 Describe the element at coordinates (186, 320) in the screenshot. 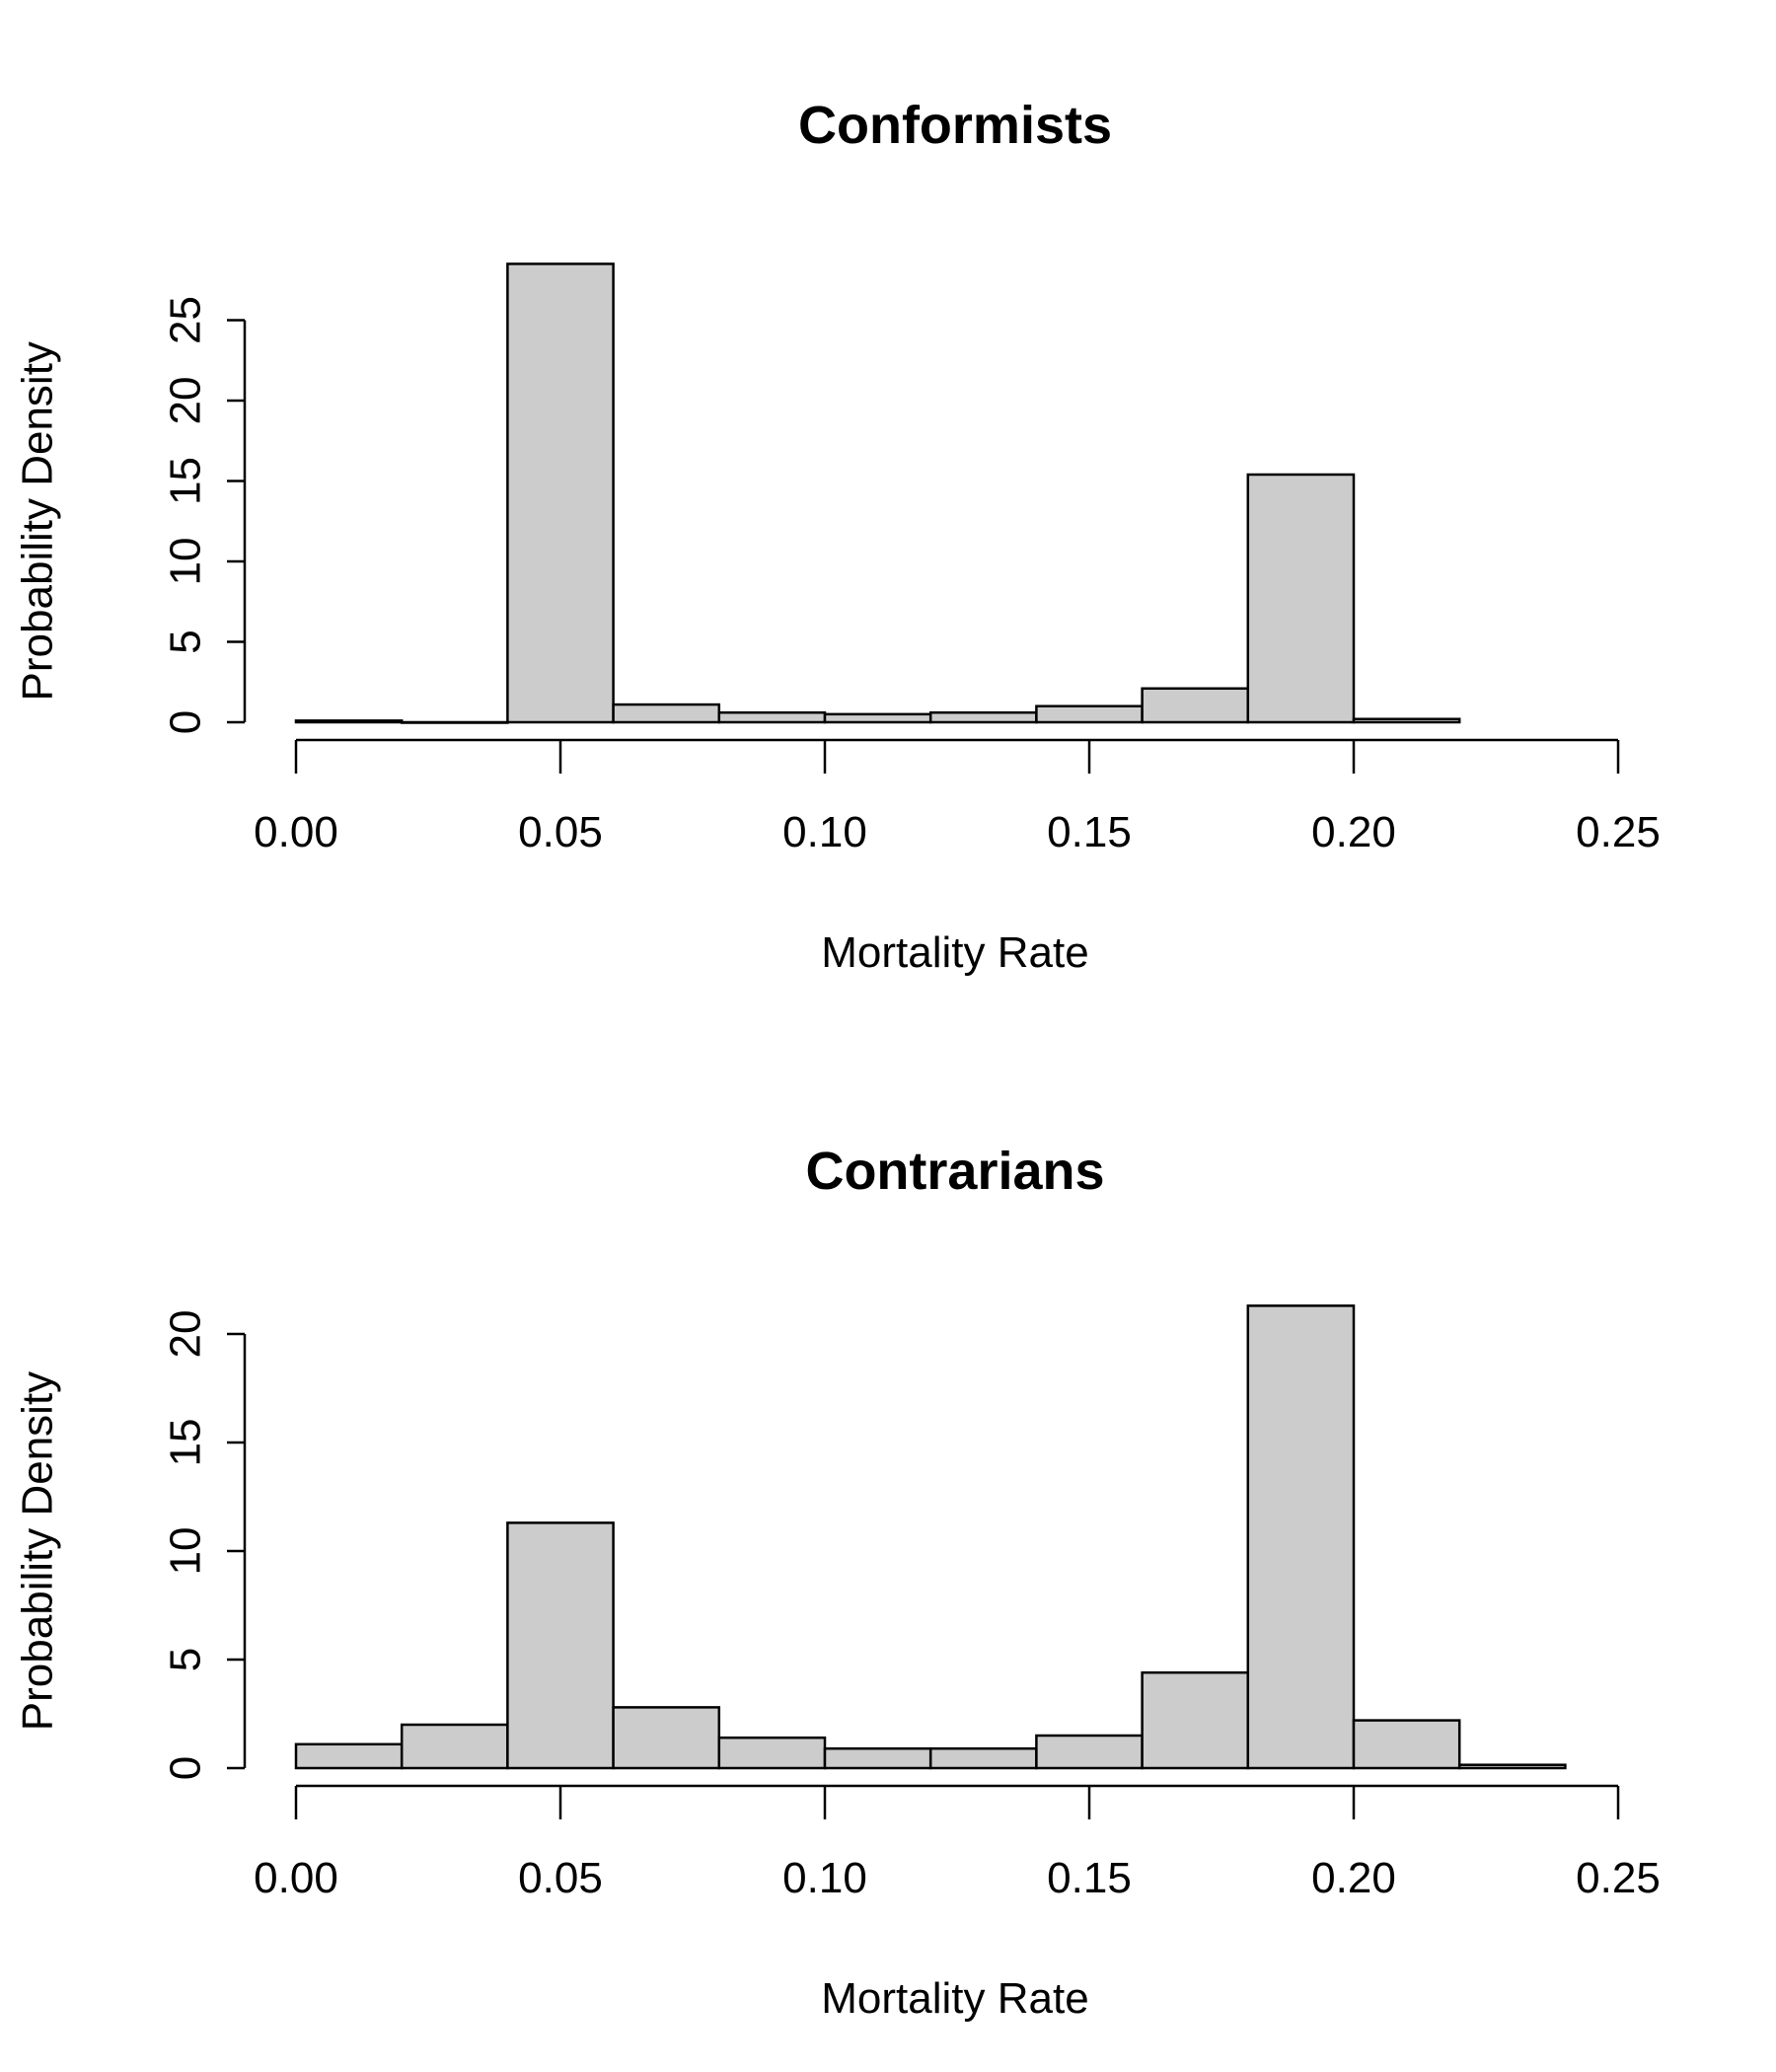

I see `y-tick-label: 25` at that location.